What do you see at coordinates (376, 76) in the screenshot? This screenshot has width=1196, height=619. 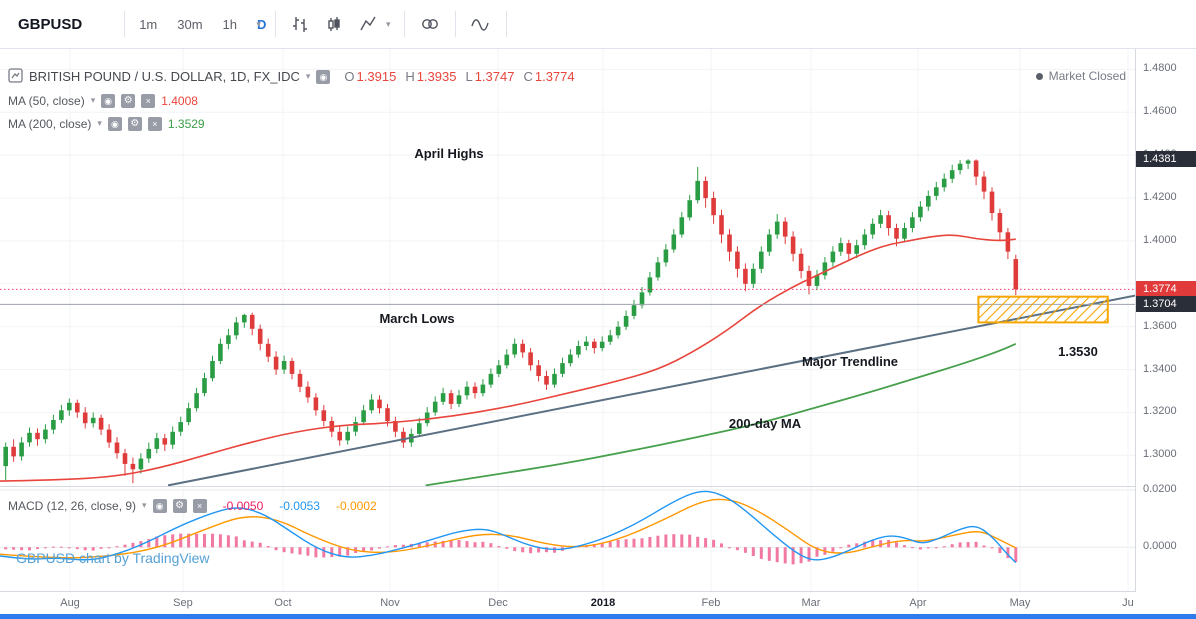 I see `open-value: 1.3915` at bounding box center [376, 76].